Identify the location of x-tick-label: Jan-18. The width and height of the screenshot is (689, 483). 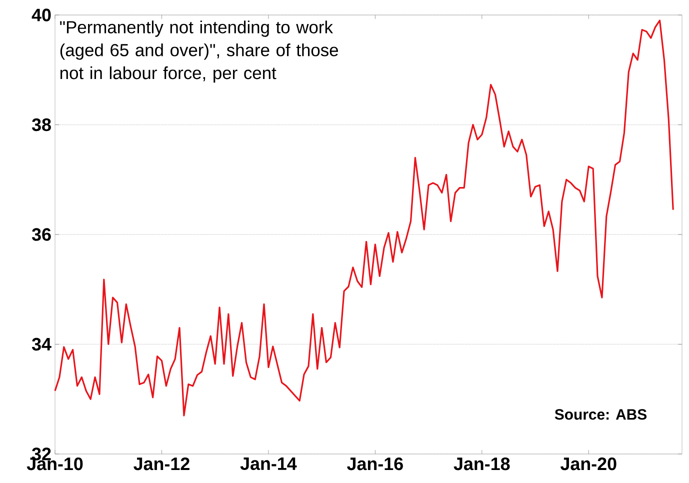
(482, 463).